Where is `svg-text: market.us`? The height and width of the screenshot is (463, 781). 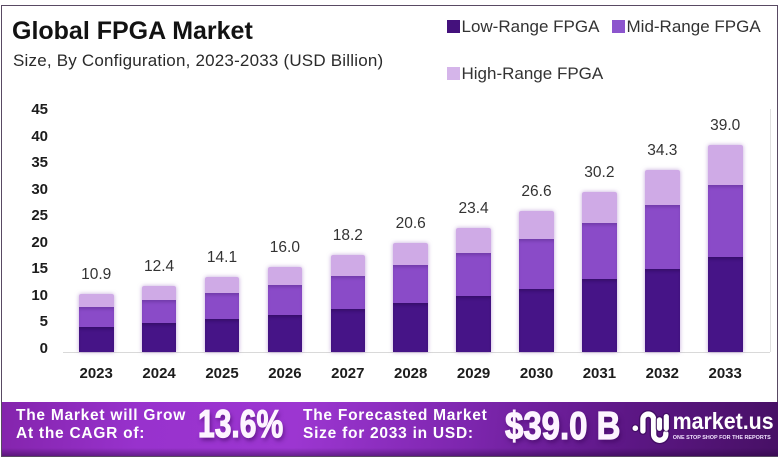 svg-text: market.us is located at coordinates (723, 421).